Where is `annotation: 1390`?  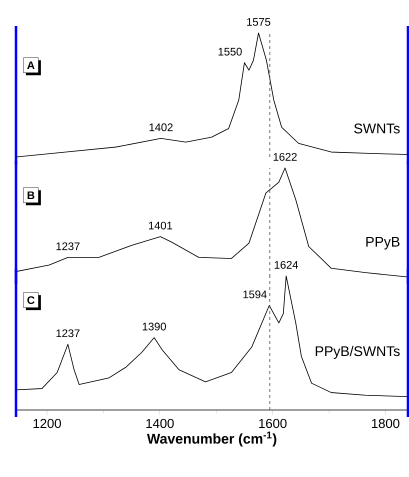
annotation: 1390 is located at coordinates (154, 326).